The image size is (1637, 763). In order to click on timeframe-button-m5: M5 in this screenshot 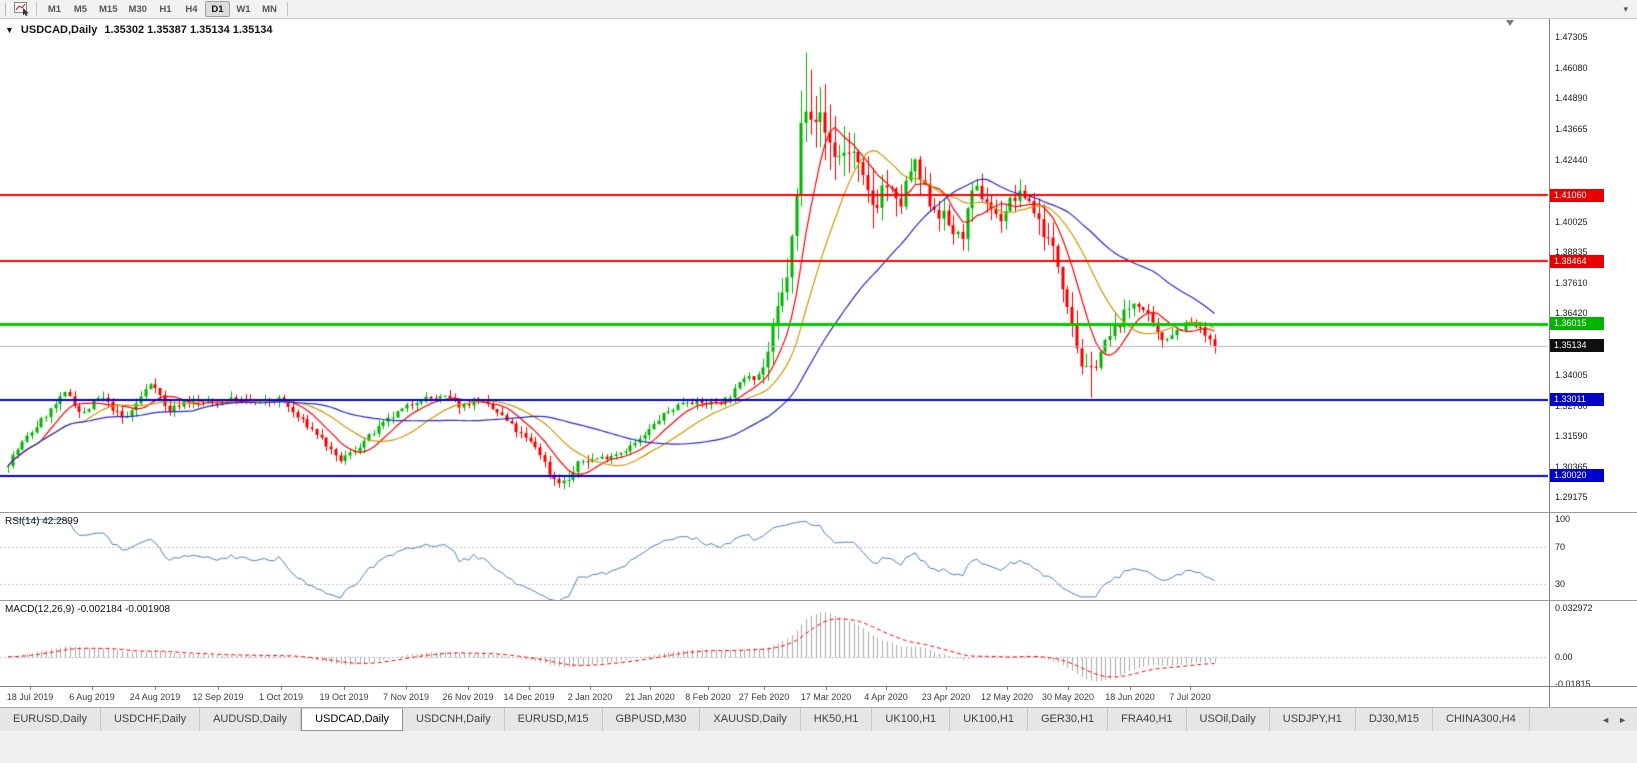, I will do `click(80, 9)`.